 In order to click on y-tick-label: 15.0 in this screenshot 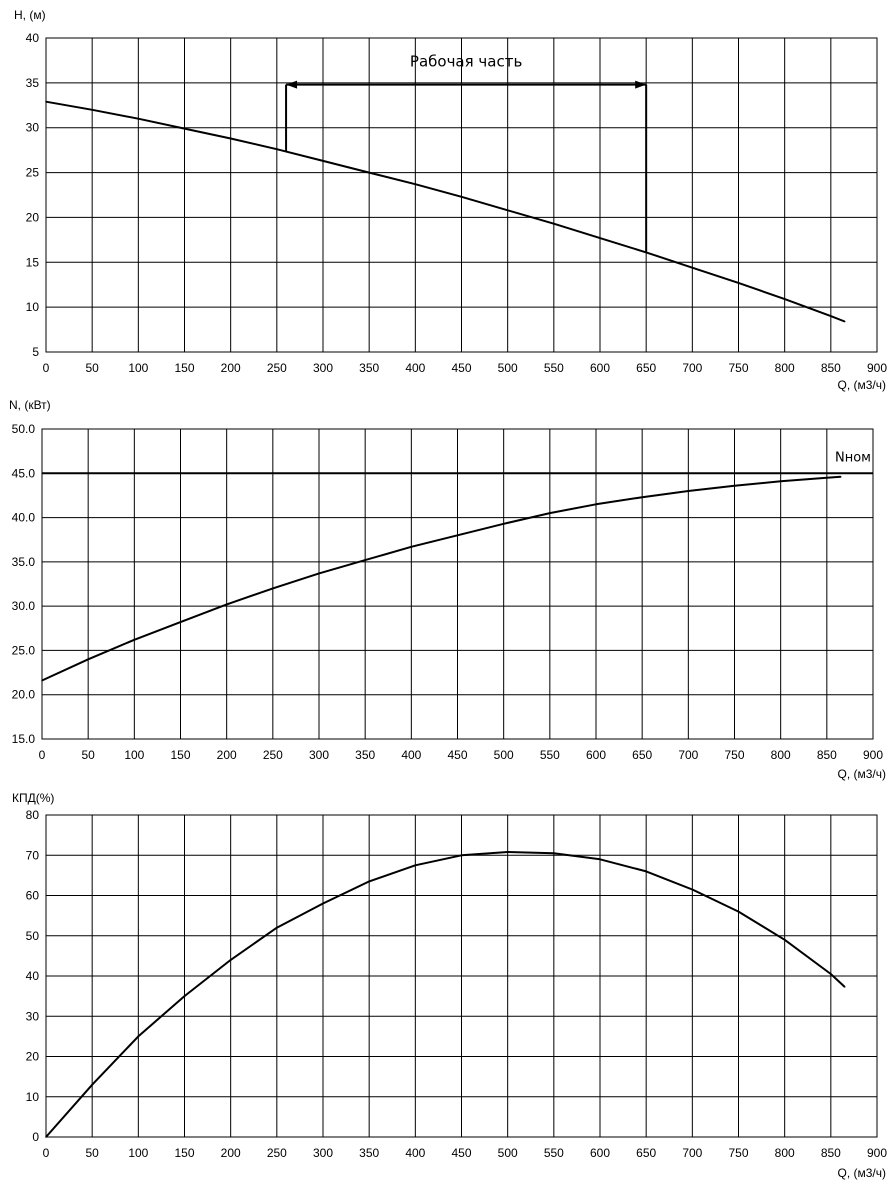, I will do `click(24, 739)`.